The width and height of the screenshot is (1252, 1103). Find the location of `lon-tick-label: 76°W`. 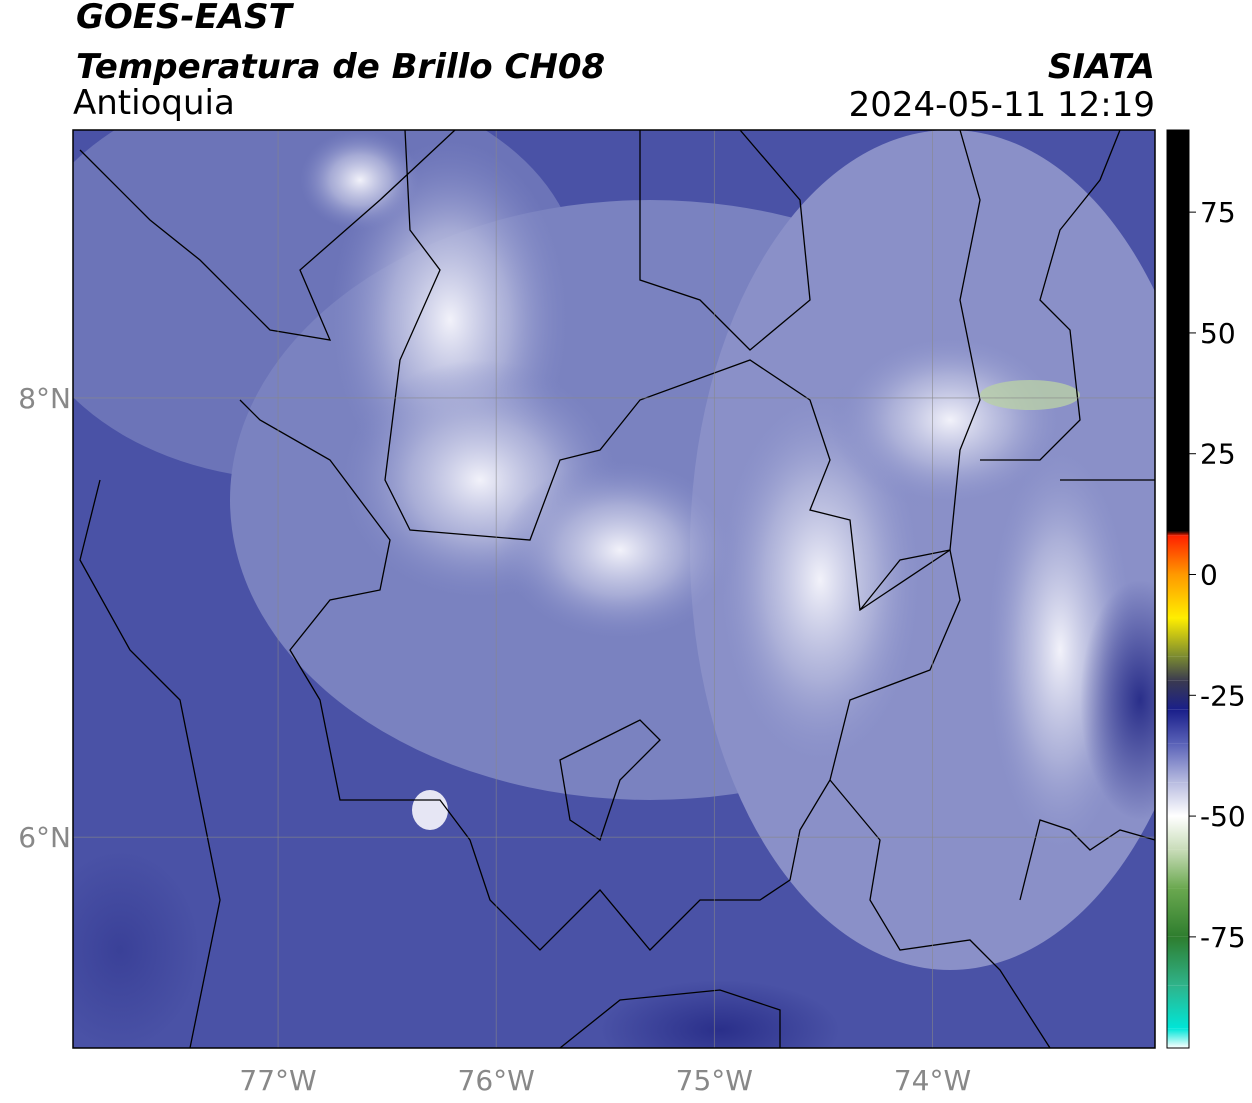

lon-tick-label: 76°W is located at coordinates (496, 1080).